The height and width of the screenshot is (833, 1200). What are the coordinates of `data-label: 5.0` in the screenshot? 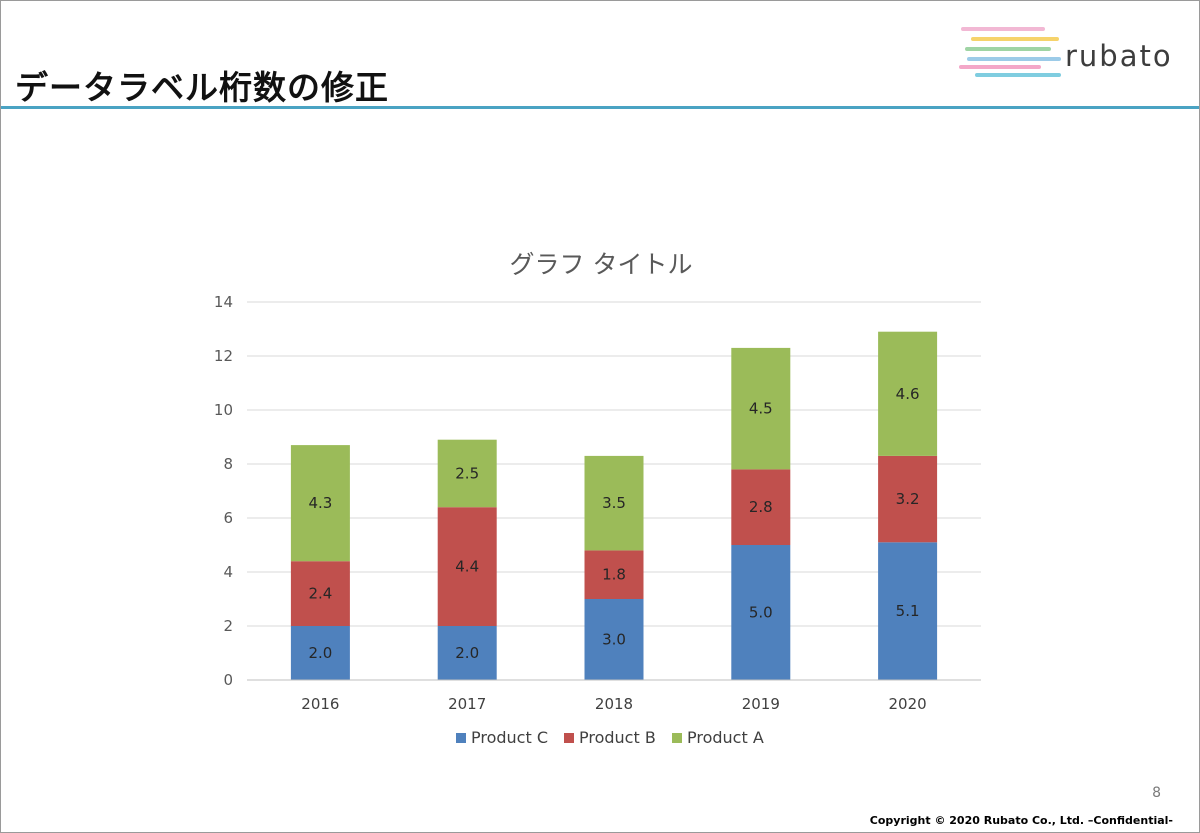 It's located at (761, 613).